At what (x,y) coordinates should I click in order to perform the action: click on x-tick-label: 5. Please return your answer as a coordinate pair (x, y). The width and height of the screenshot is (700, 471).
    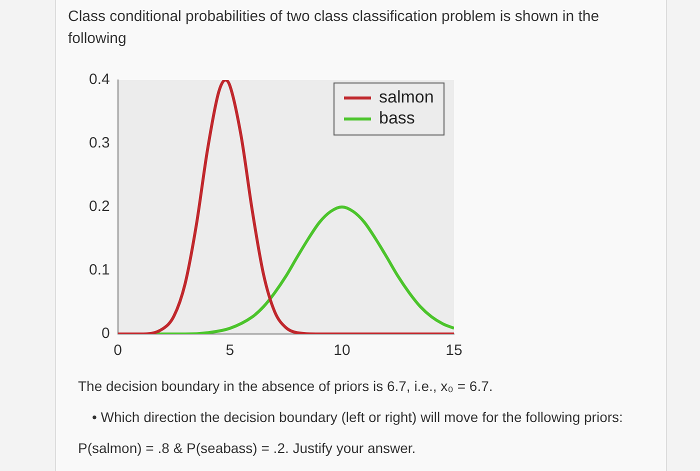
    Looking at the image, I should click on (230, 351).